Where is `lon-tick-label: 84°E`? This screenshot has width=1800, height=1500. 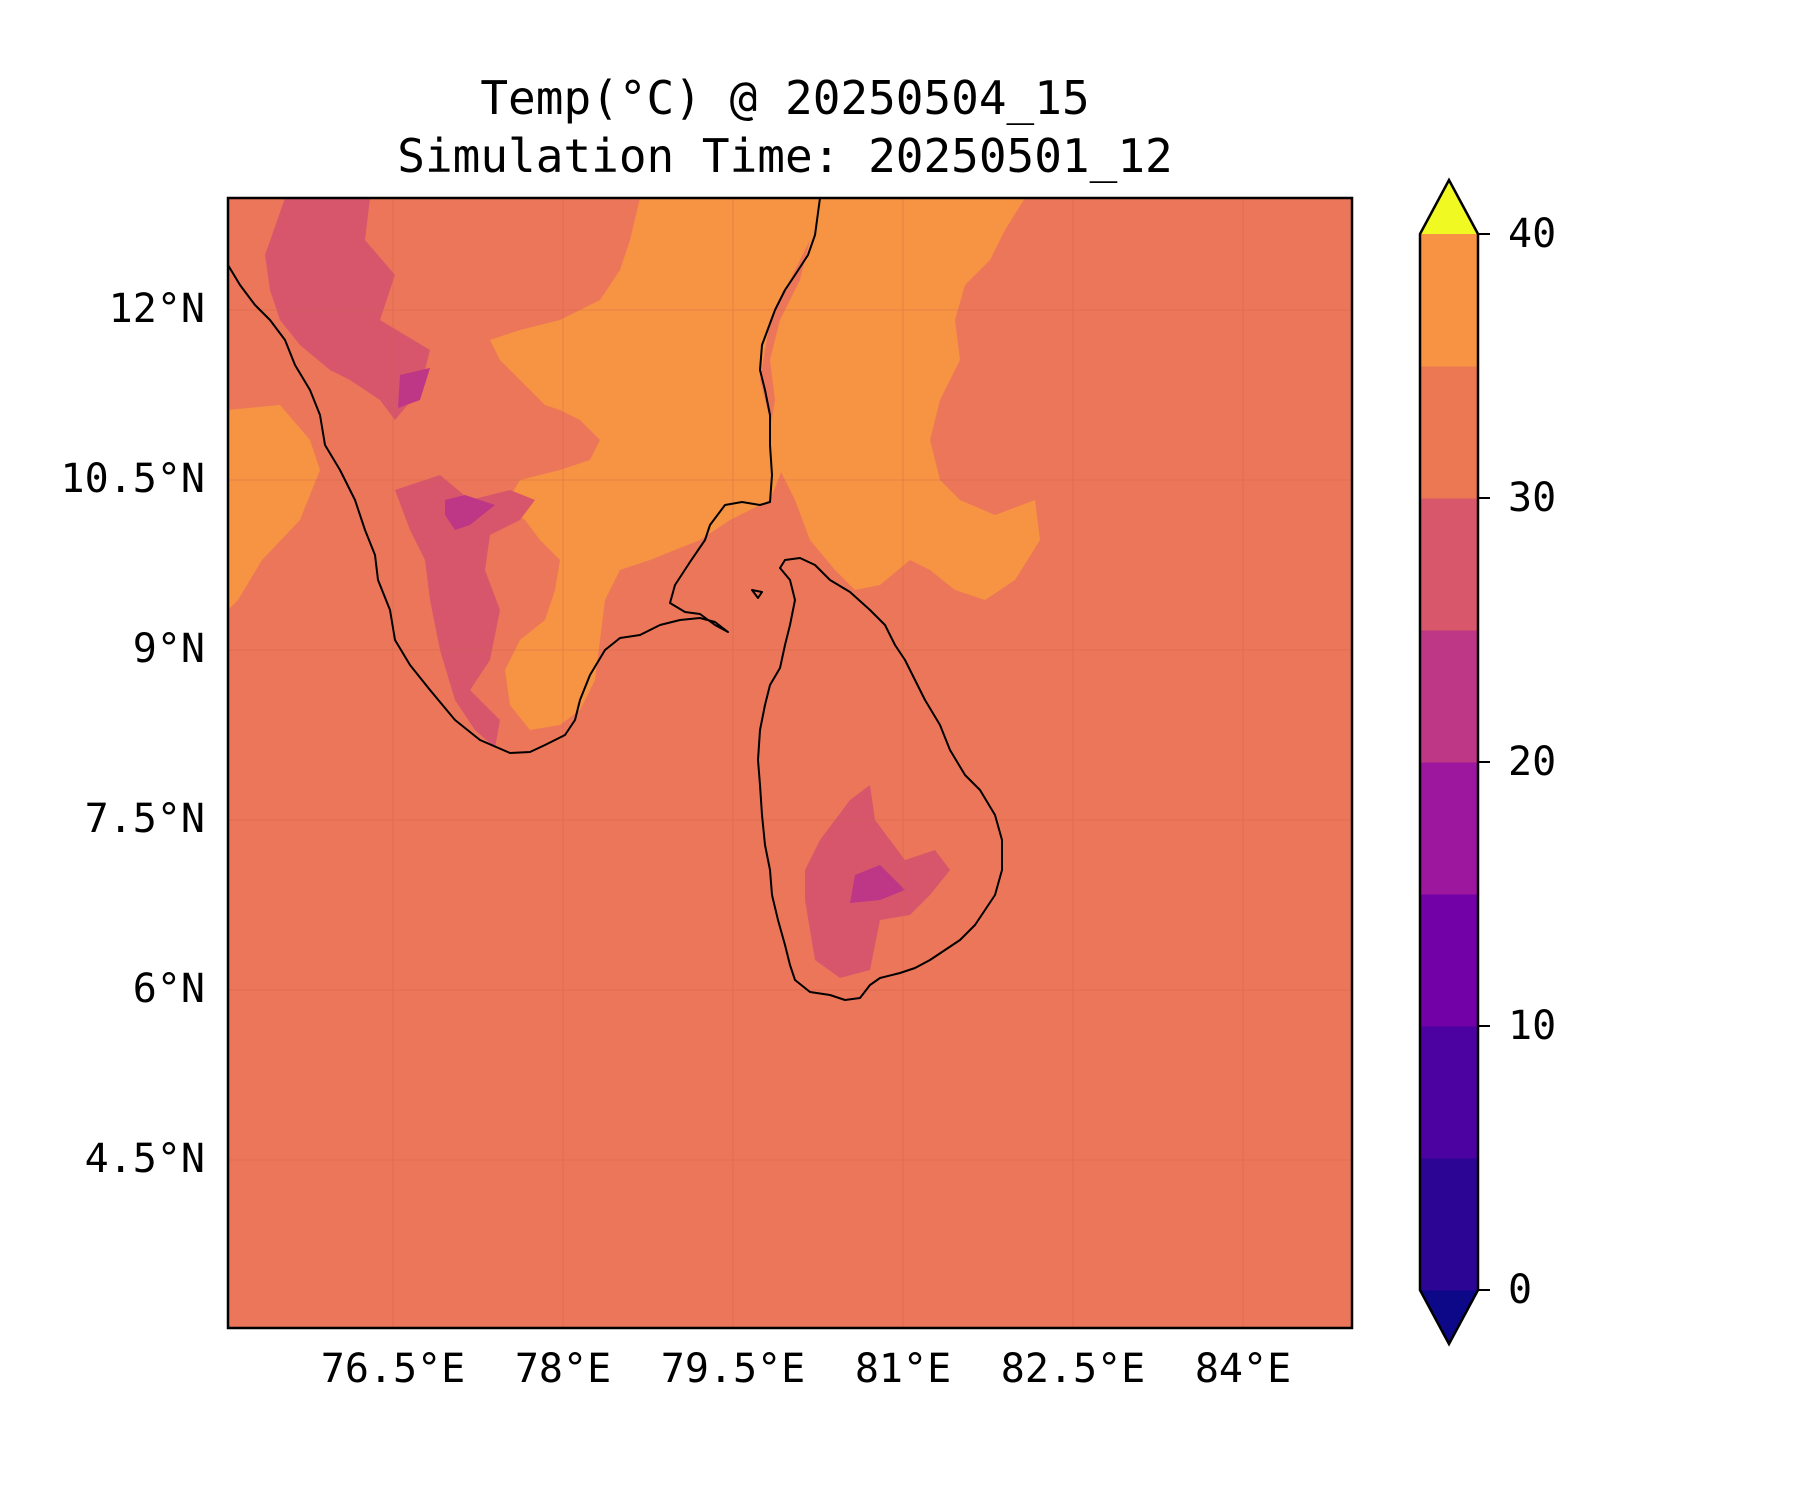
lon-tick-label: 84°E is located at coordinates (1243, 1369).